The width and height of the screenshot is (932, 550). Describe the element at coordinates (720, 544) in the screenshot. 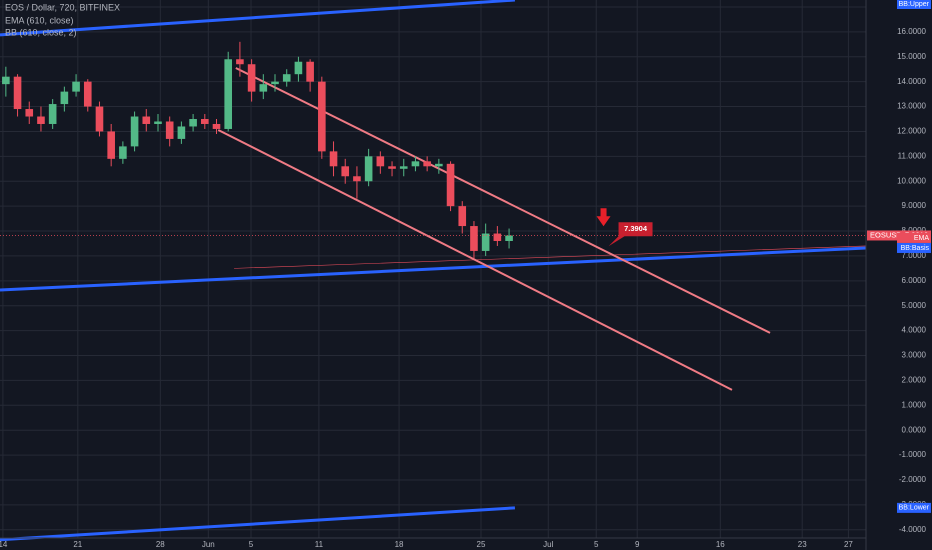

I see `x-tick-label: 16` at that location.